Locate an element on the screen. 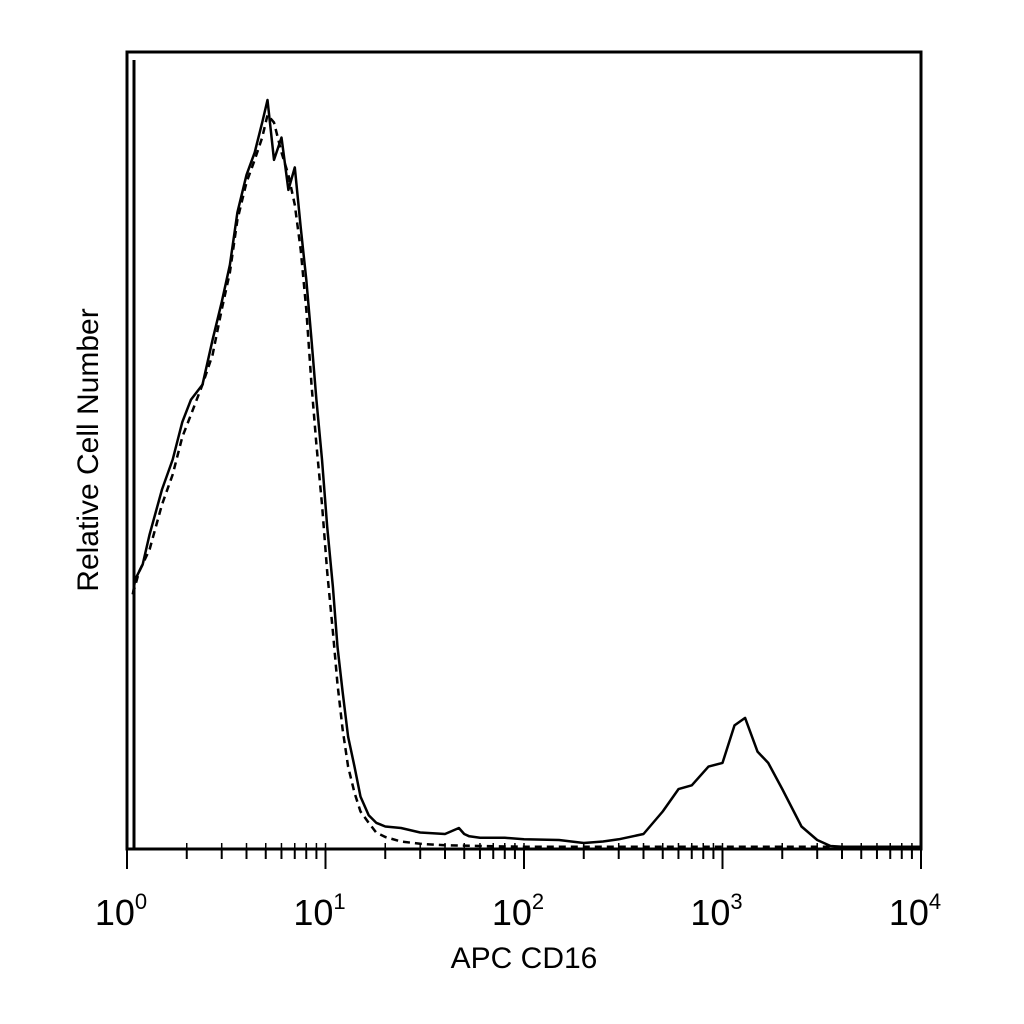  x-axis-tick-labels: 10⁰ 10¹ 10² 10³ 10⁴ is located at coordinates (518, 911).